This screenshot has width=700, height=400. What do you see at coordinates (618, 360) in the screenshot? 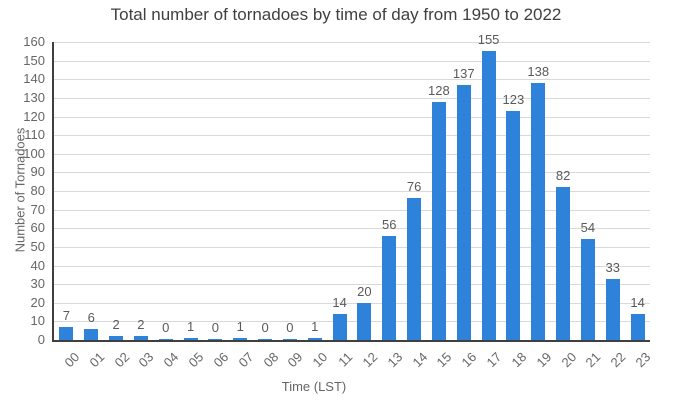
I see `x-tick-label: 22` at bounding box center [618, 360].